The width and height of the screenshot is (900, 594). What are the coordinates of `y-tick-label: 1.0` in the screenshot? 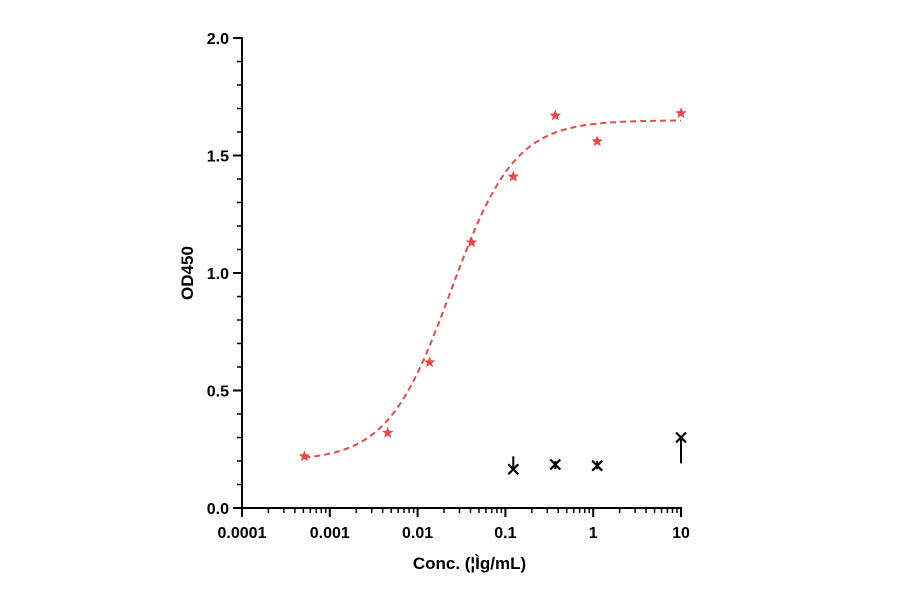 It's located at (218, 274).